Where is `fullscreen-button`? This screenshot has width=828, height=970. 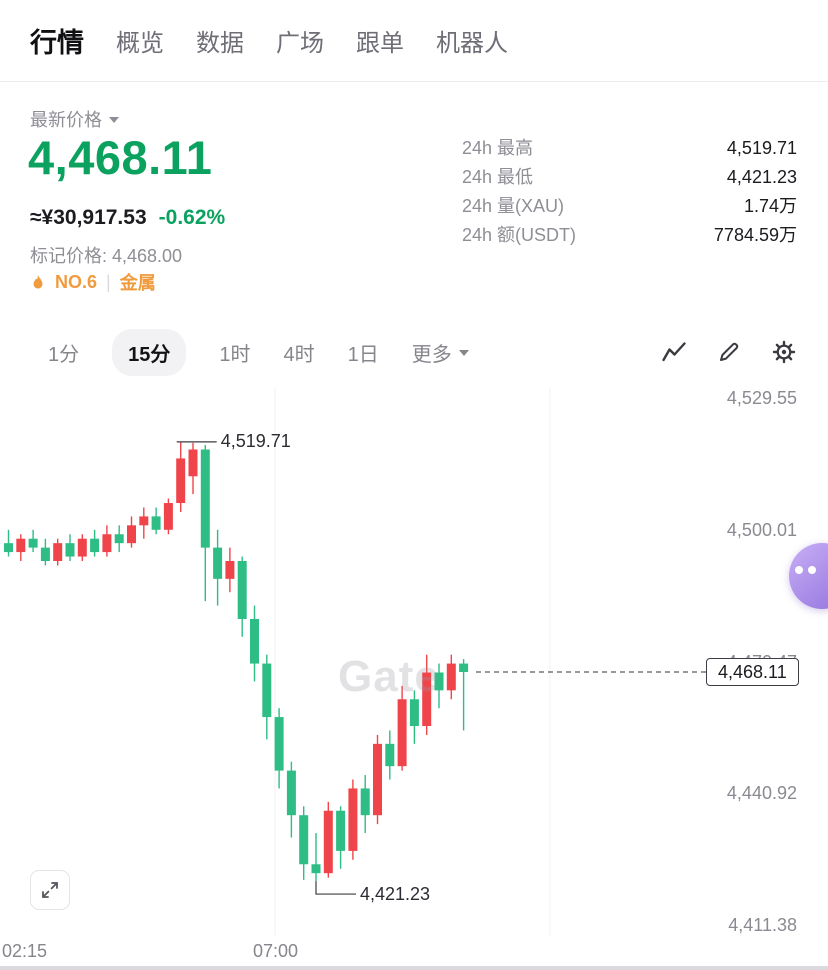
fullscreen-button is located at coordinates (50, 890).